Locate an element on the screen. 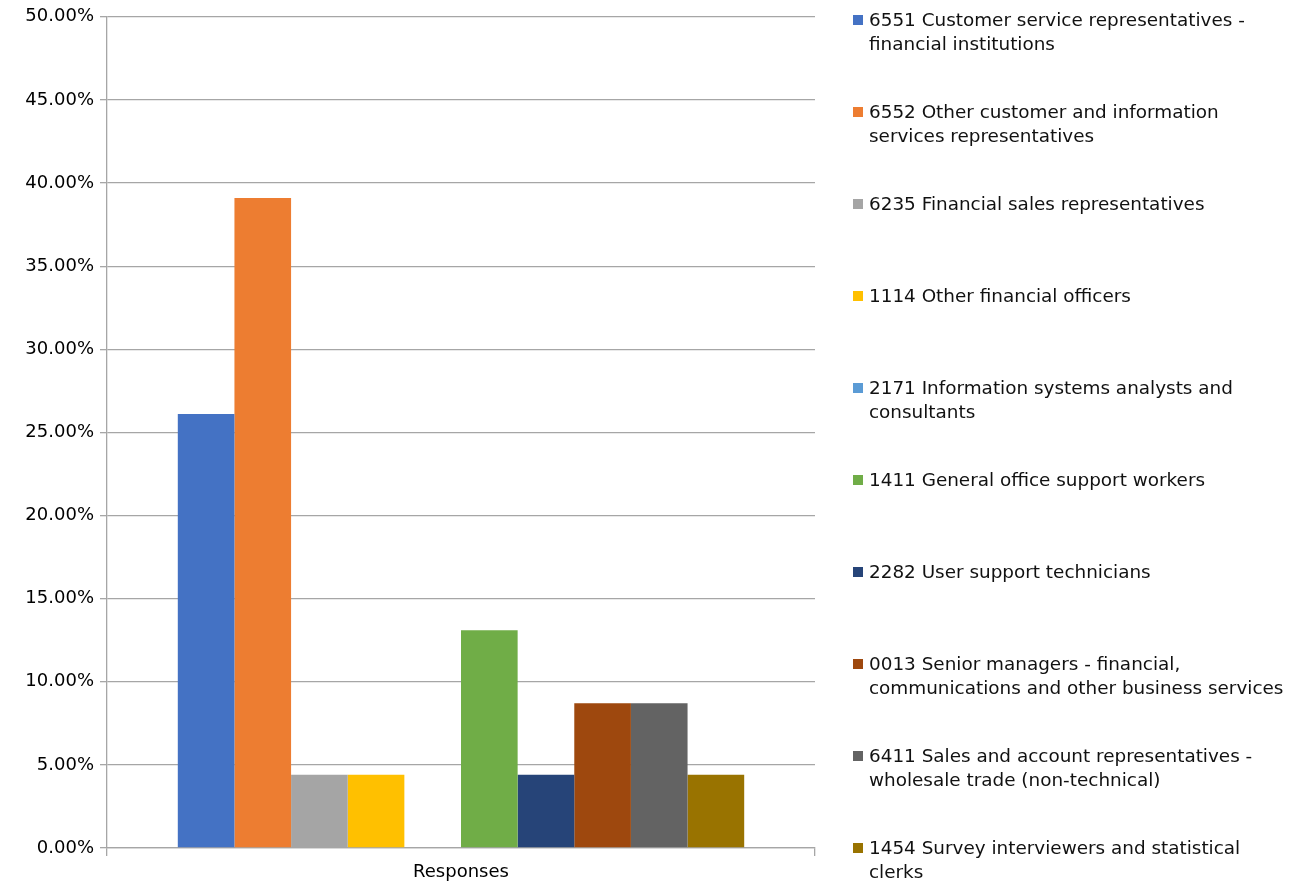 The image size is (1290, 889). legend-label: 2282 User support technicians is located at coordinates (1010, 572).